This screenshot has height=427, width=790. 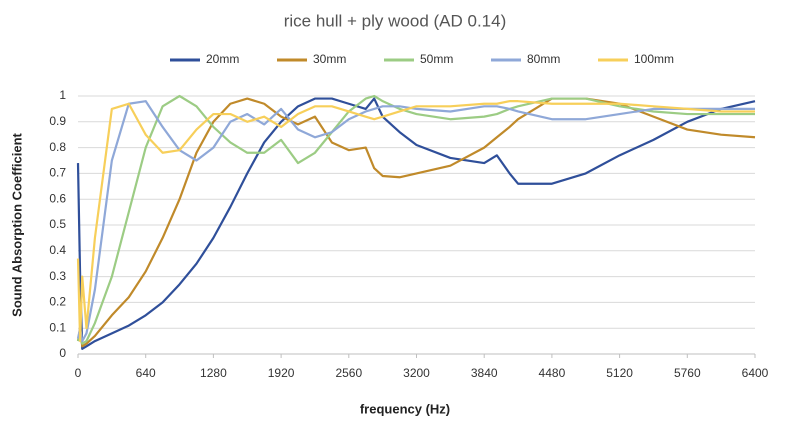 What do you see at coordinates (57, 147) in the screenshot?
I see `y-tick-label: 0.8` at bounding box center [57, 147].